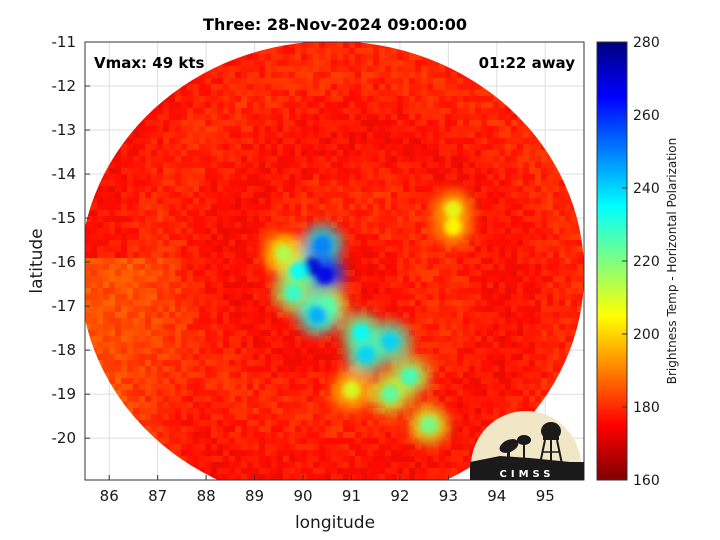 The width and height of the screenshot is (720, 540). I want to click on colorbar-tick-label: 200, so click(646, 335).